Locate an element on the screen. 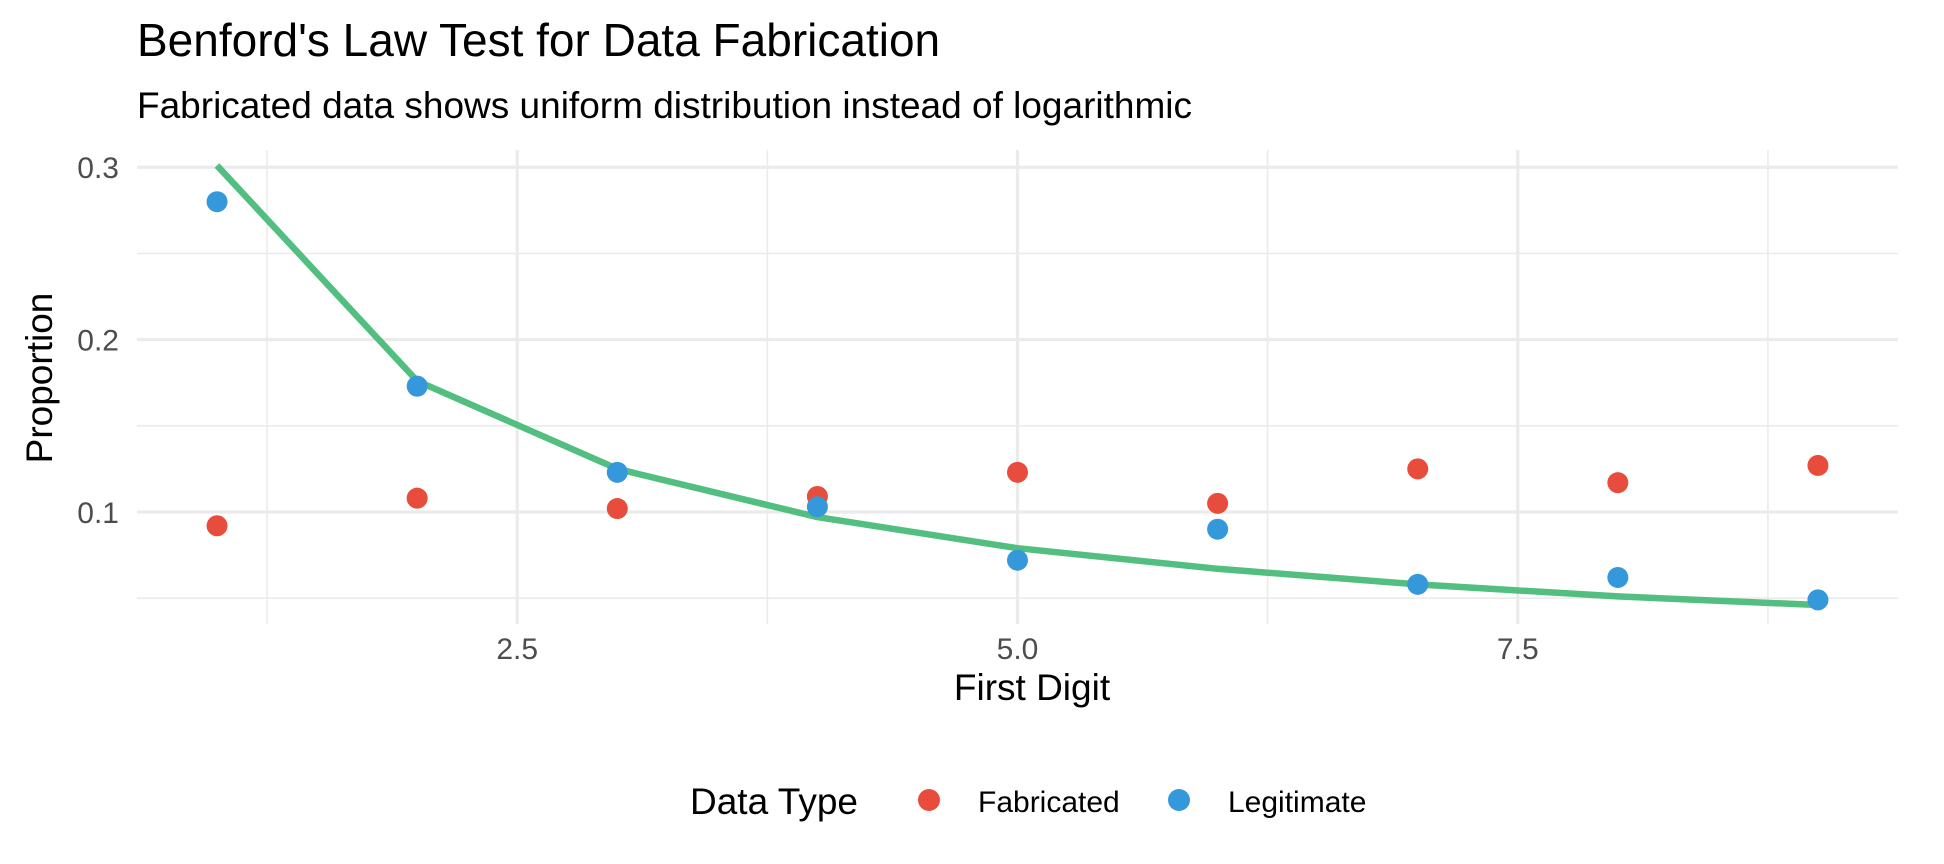  legend-label-fabricated: Fabricated is located at coordinates (1049, 802).